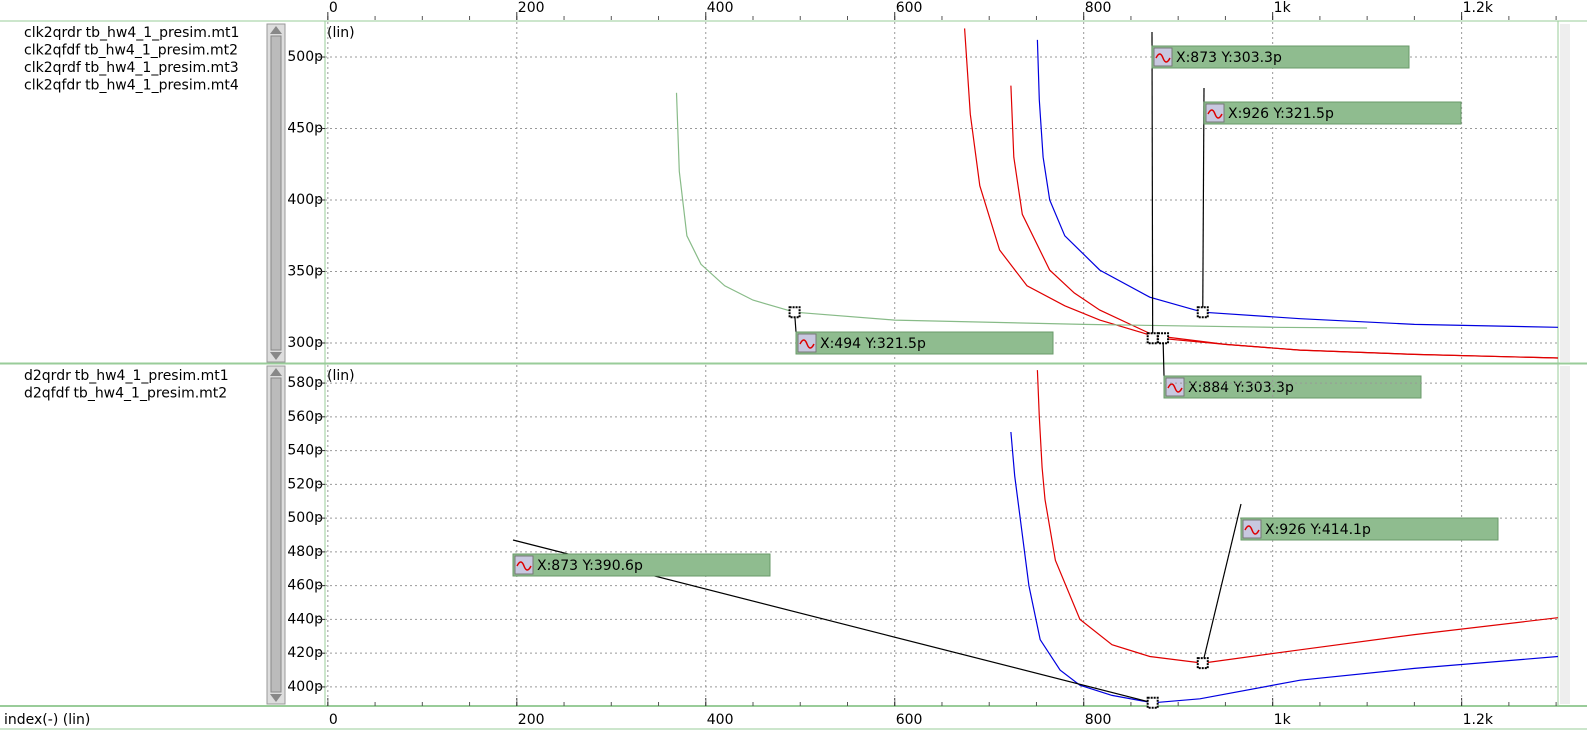  Describe the element at coordinates (873, 344) in the screenshot. I see `annotation-text: X:494 Y:321.5p` at that location.